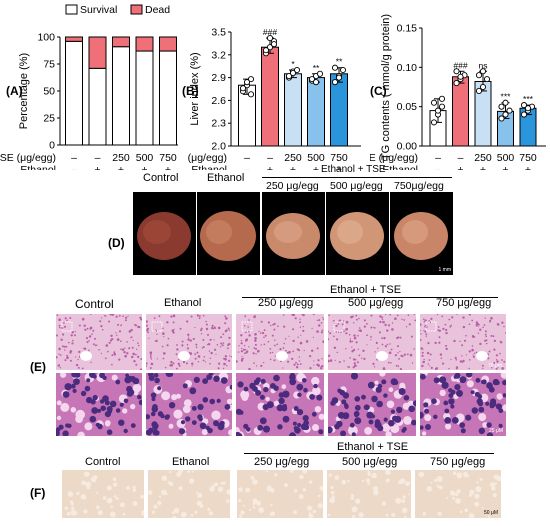 The height and width of the screenshot is (526, 550). What do you see at coordinates (189, 494) in the screenshot?
I see `f-image-ethanol` at bounding box center [189, 494].